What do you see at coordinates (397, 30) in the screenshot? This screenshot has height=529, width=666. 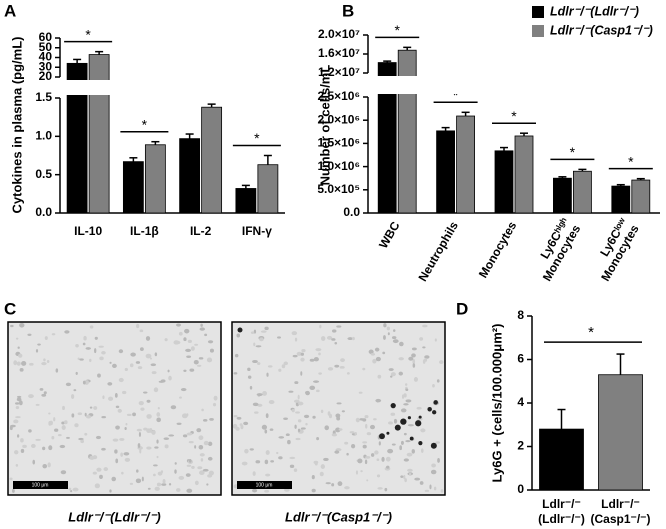 I see `significance-star: *` at bounding box center [397, 30].